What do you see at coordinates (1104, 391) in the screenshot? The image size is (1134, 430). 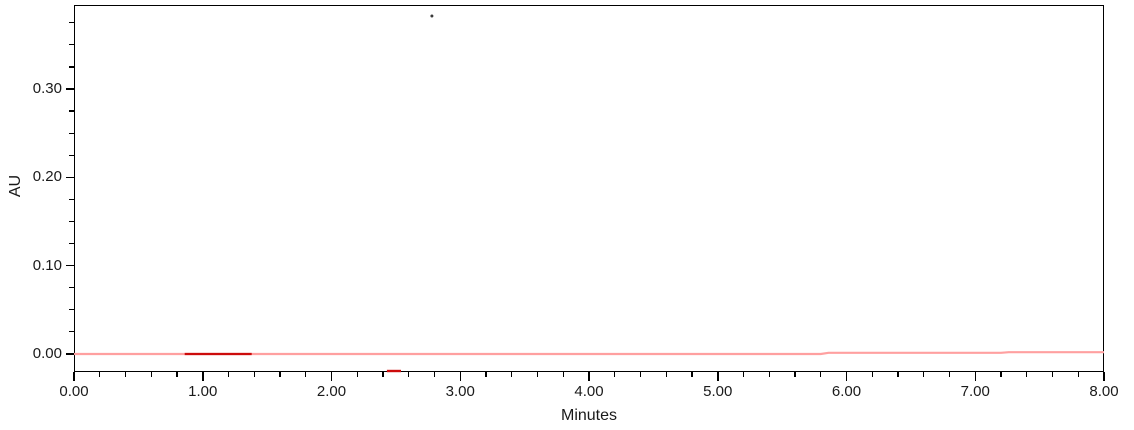 I see `x-tick-label: 8.00` at bounding box center [1104, 391].